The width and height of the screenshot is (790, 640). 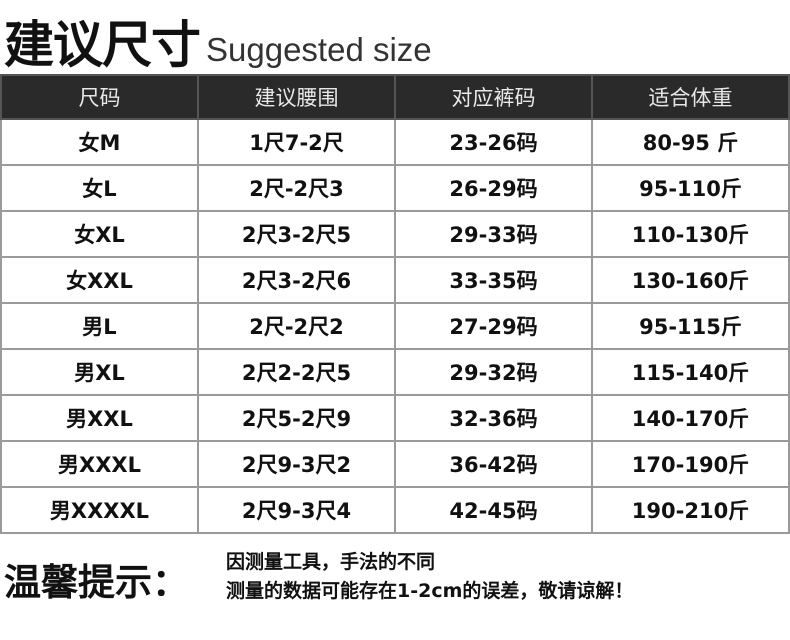 I want to click on cell-waist: 2尺3-2尺5, so click(x=296, y=234).